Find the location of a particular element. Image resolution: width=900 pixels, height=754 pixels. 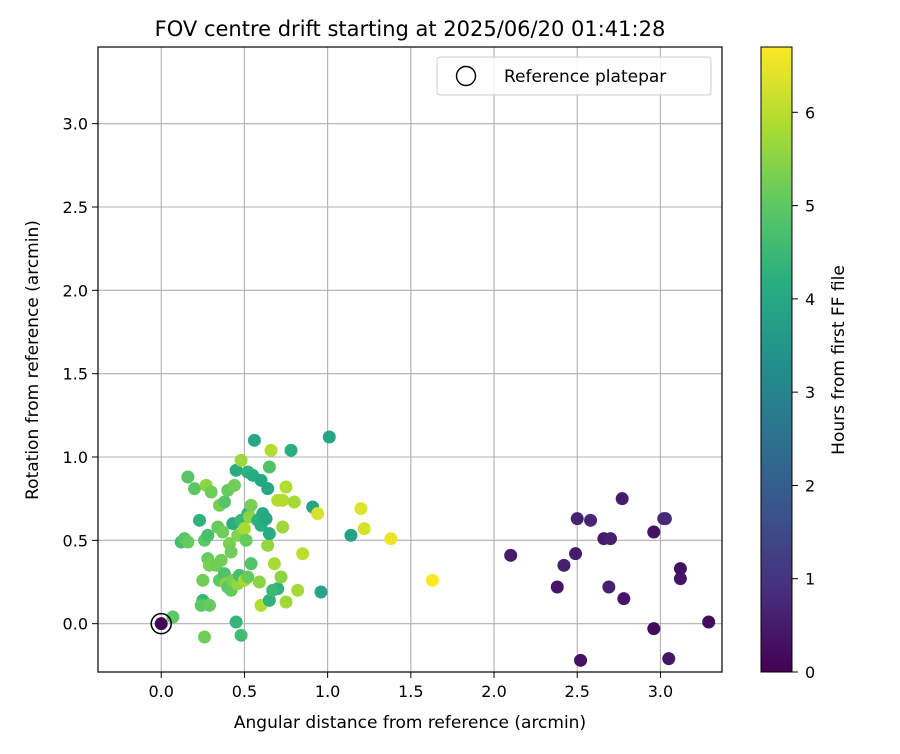

legend-box is located at coordinates (574, 76).